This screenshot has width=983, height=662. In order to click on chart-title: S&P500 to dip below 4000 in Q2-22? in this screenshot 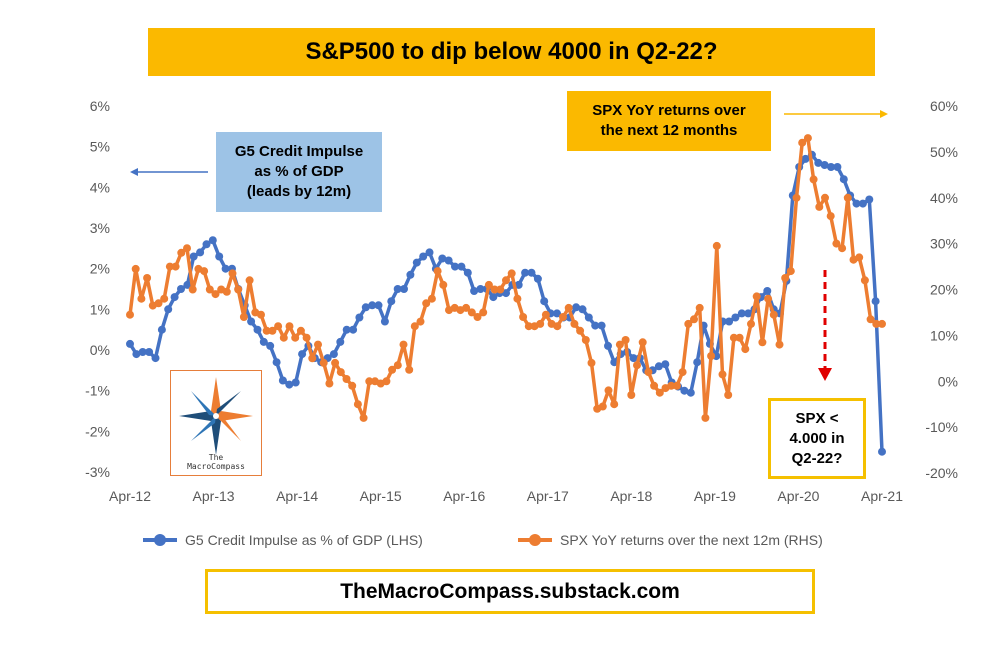, I will do `click(511, 52)`.